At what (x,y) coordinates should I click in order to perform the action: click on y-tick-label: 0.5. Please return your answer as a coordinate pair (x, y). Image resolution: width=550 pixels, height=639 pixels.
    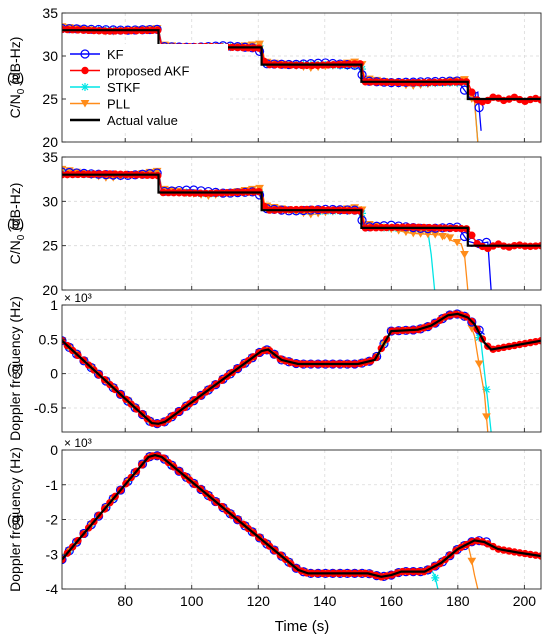
    Looking at the image, I should click on (49, 339).